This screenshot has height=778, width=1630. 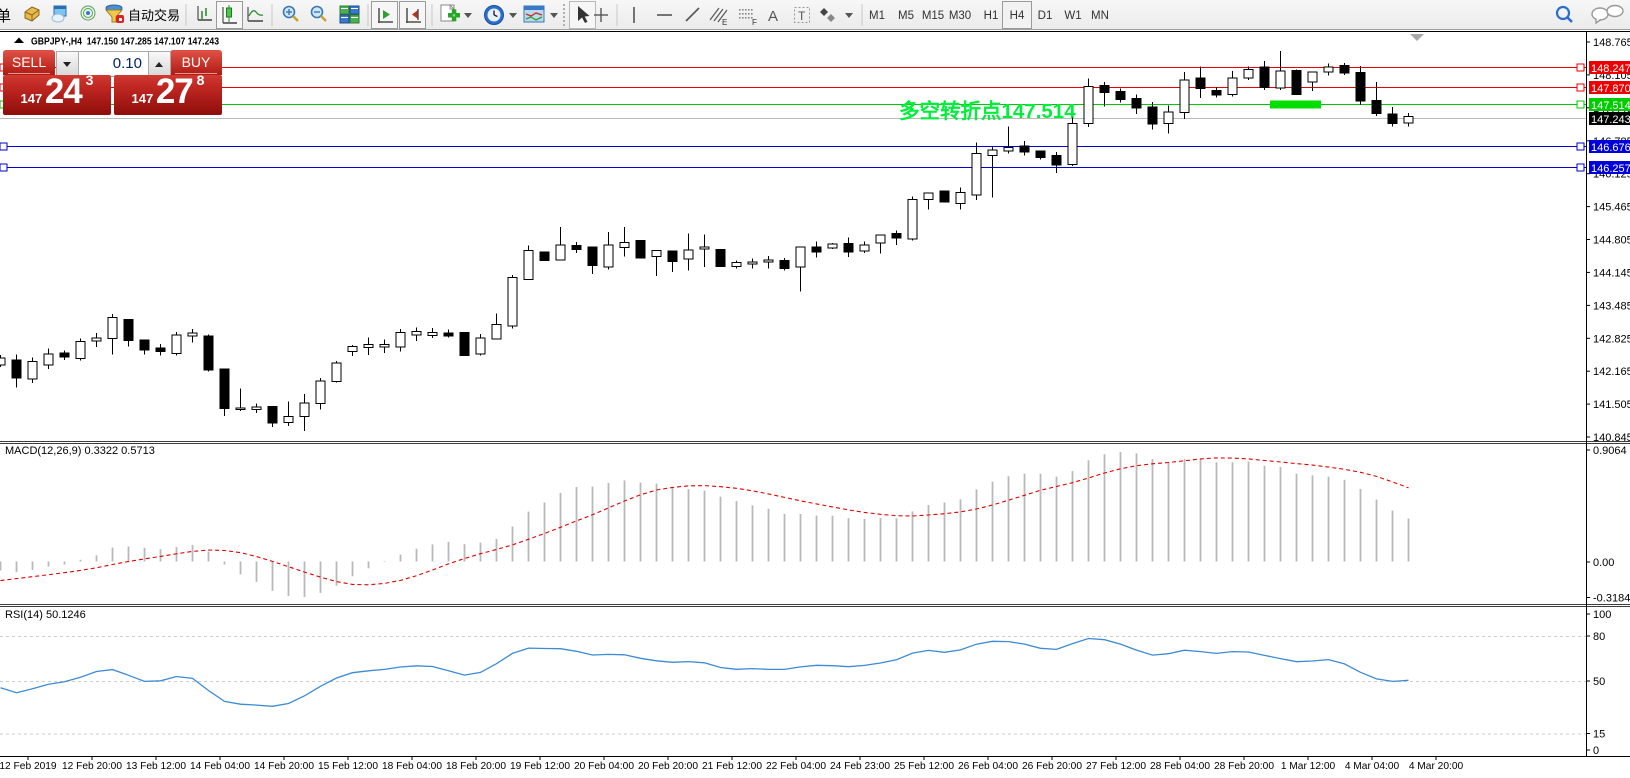 What do you see at coordinates (906, 16) in the screenshot?
I see `svg-text: M5` at bounding box center [906, 16].